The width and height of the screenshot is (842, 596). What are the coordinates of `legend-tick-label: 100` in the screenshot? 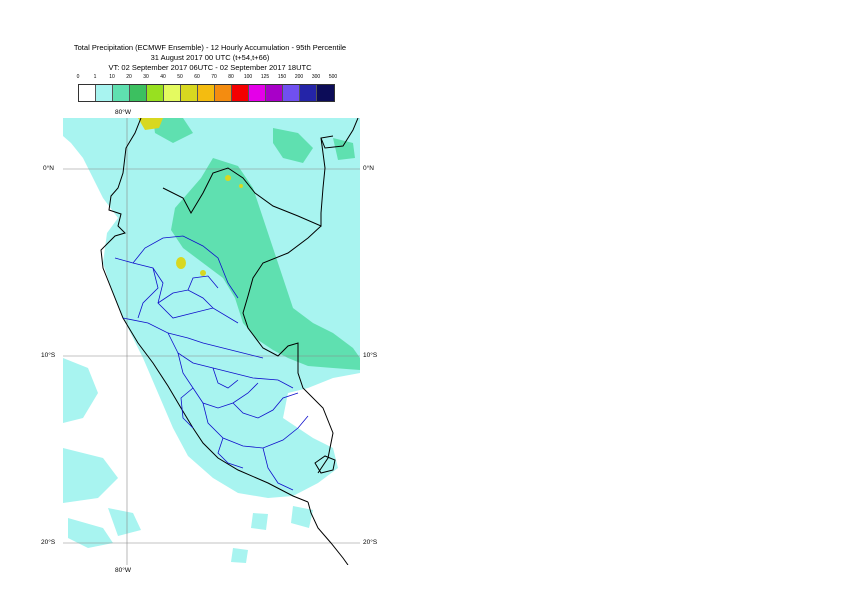 It's located at (248, 77).